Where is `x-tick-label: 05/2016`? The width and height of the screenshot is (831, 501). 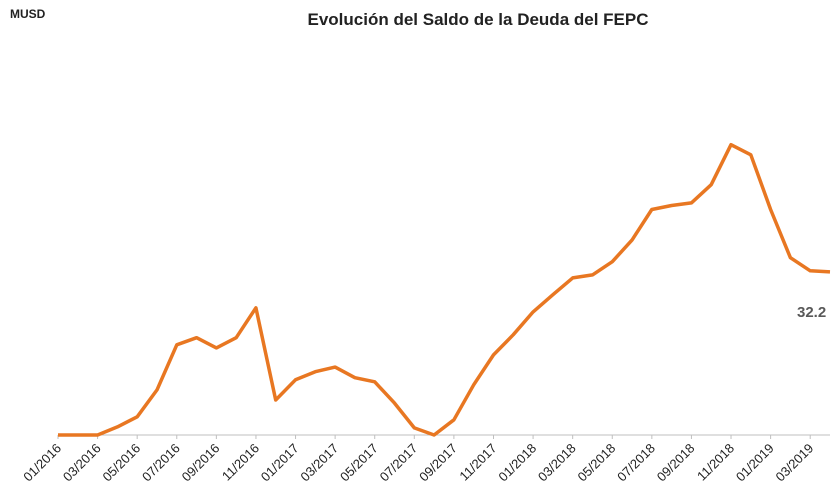
x-tick-label: 05/2016 is located at coordinates (121, 463).